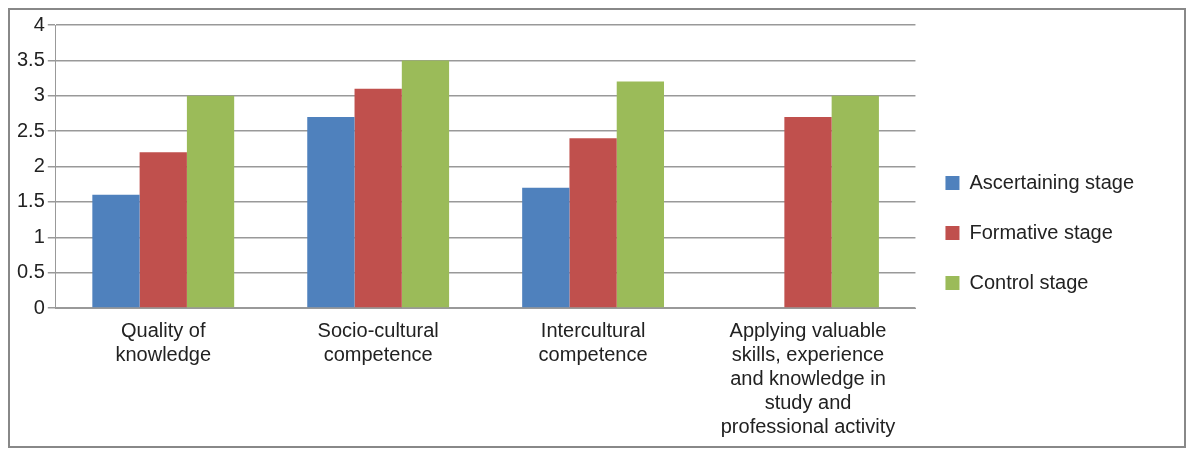 This screenshot has height=456, width=1194. What do you see at coordinates (39, 94) in the screenshot?
I see `y-tick-label: 3` at bounding box center [39, 94].